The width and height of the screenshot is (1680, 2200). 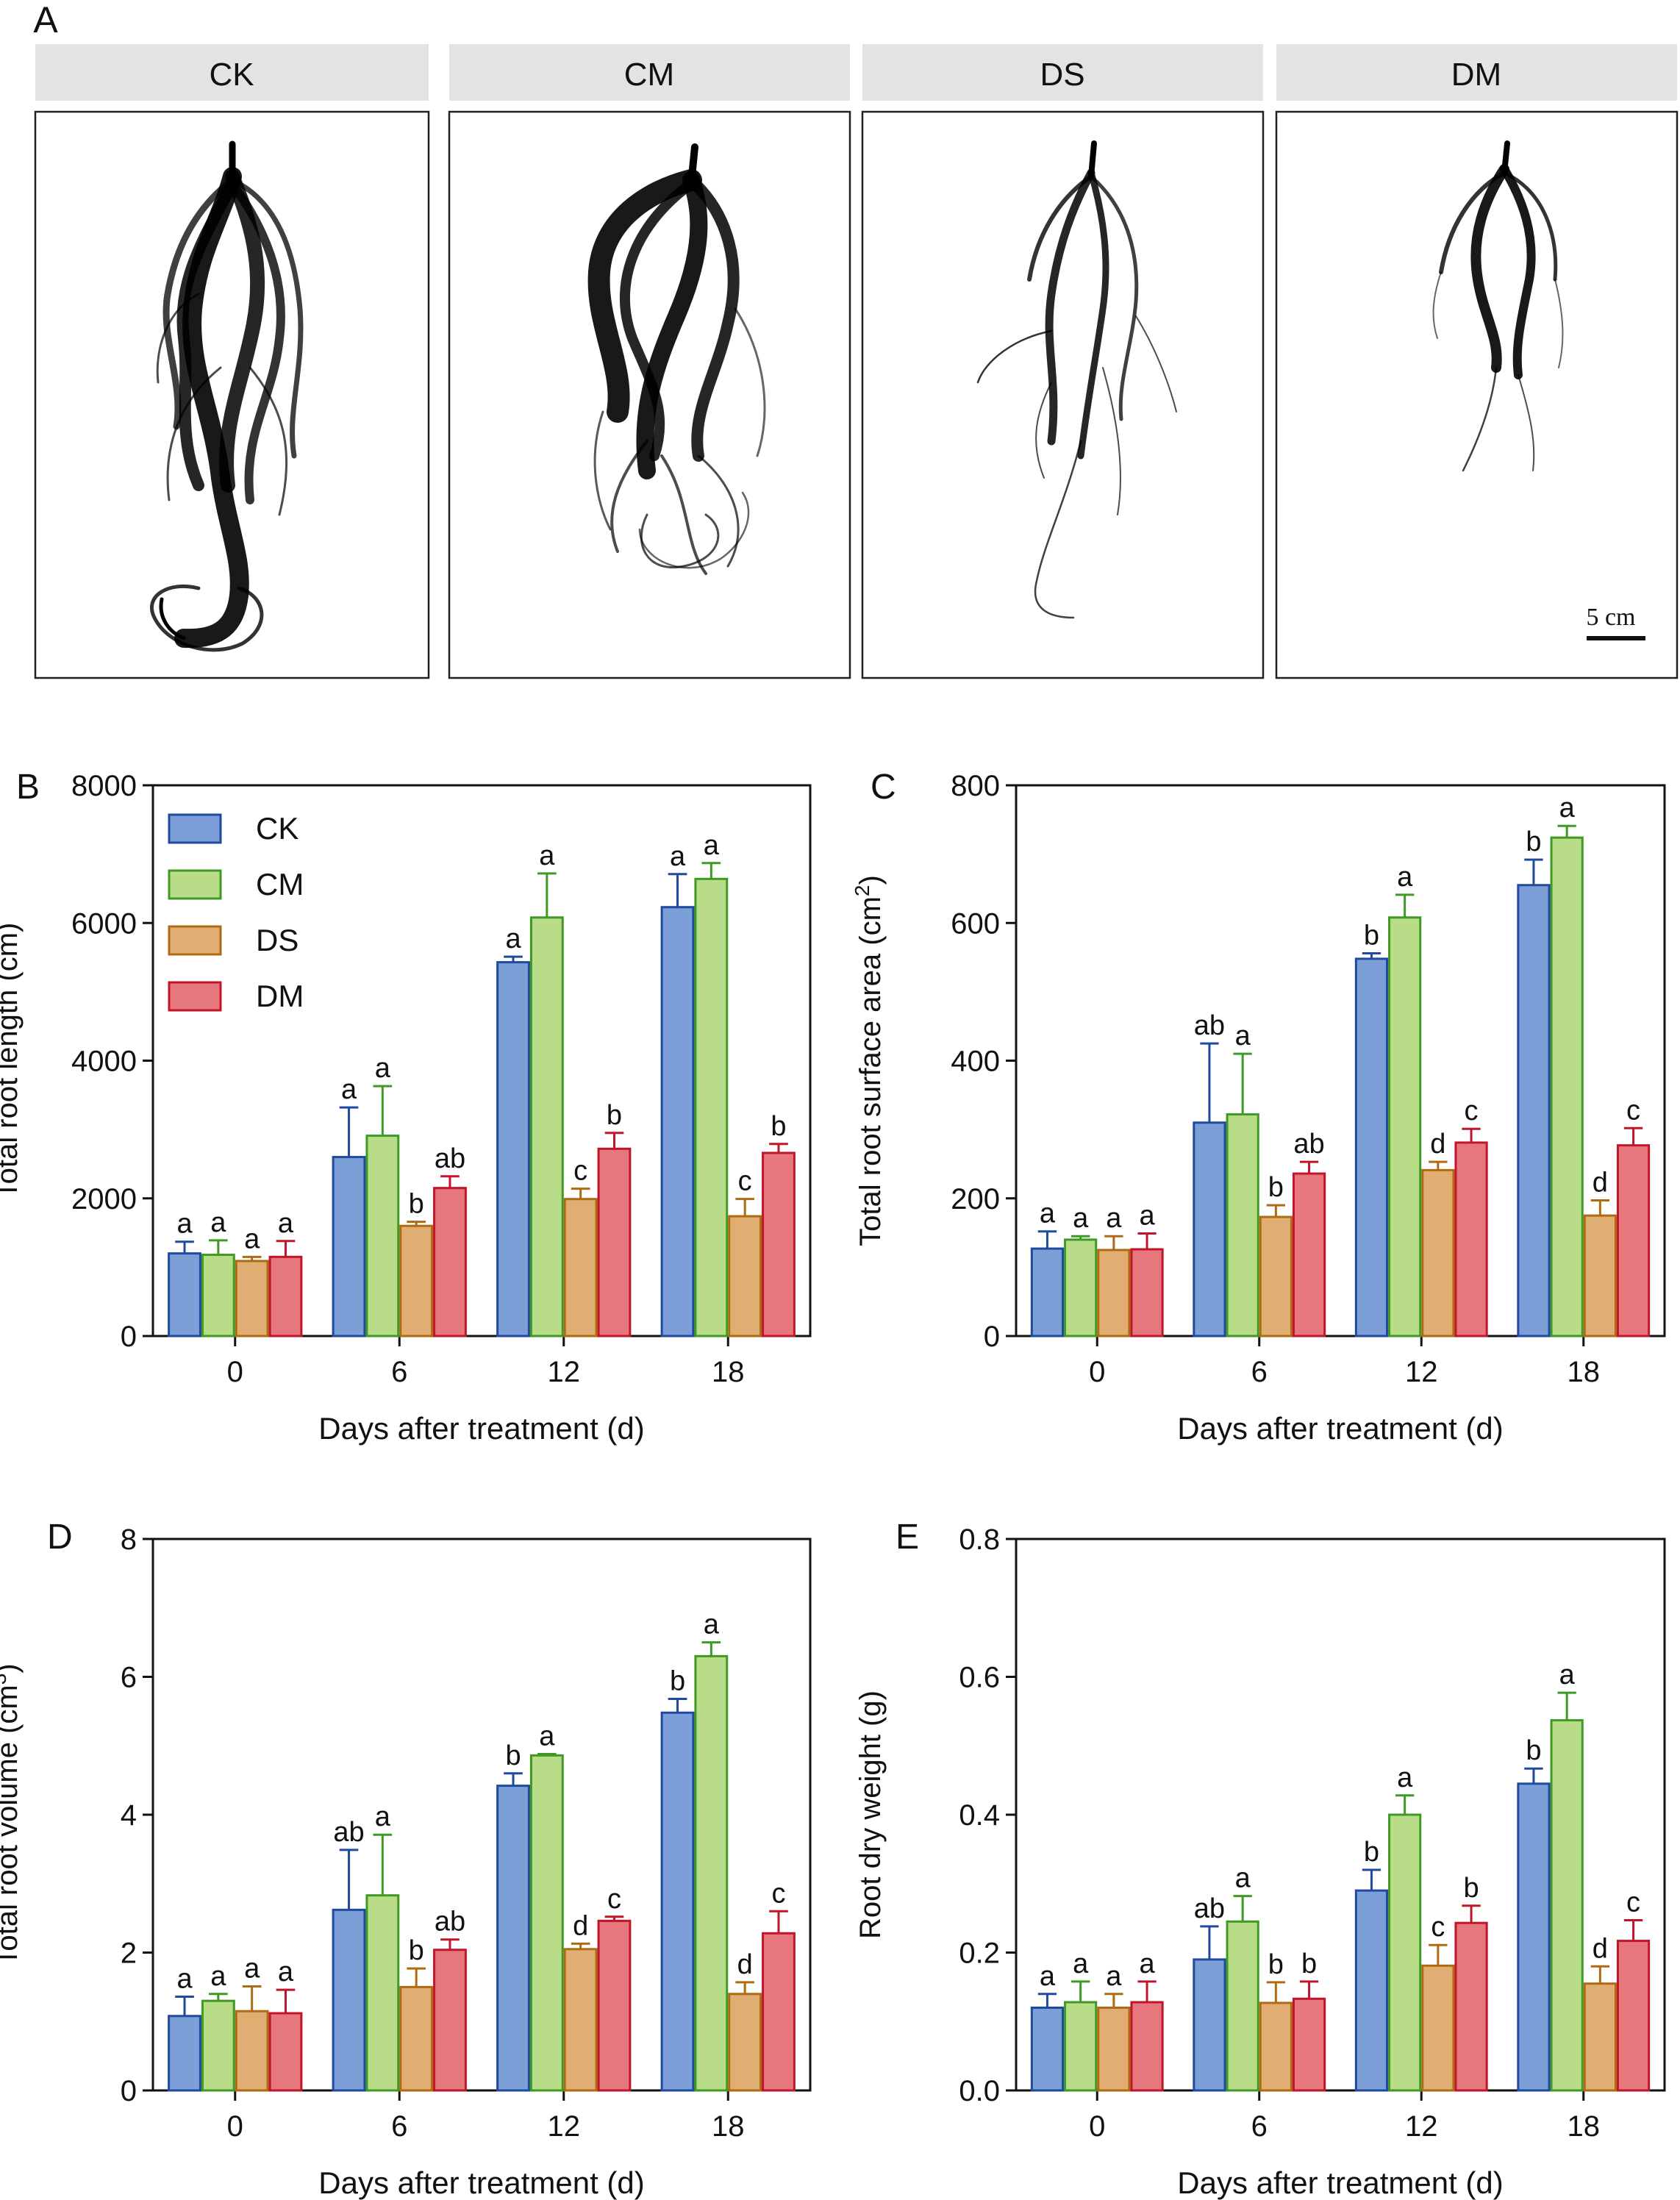 I want to click on legend-label-dm: DM, so click(x=280, y=996).